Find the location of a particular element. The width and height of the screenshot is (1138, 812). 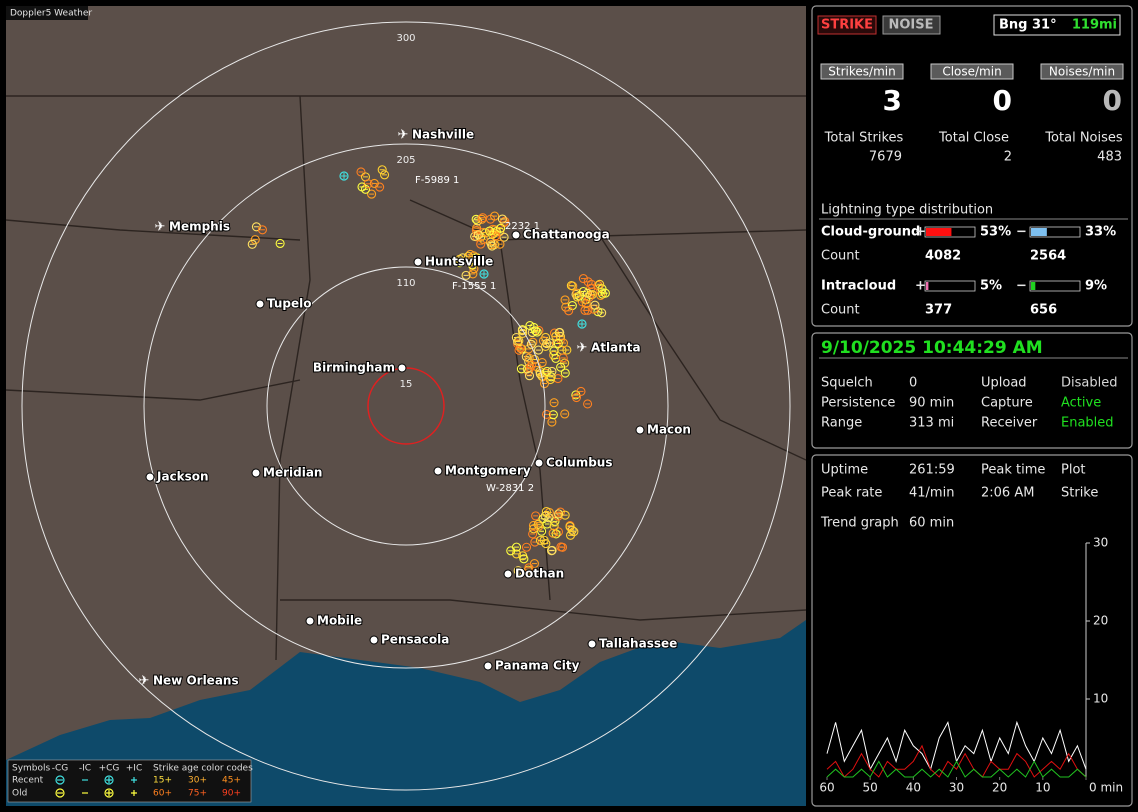

peak-time: 2:06 AM is located at coordinates (1007, 493).